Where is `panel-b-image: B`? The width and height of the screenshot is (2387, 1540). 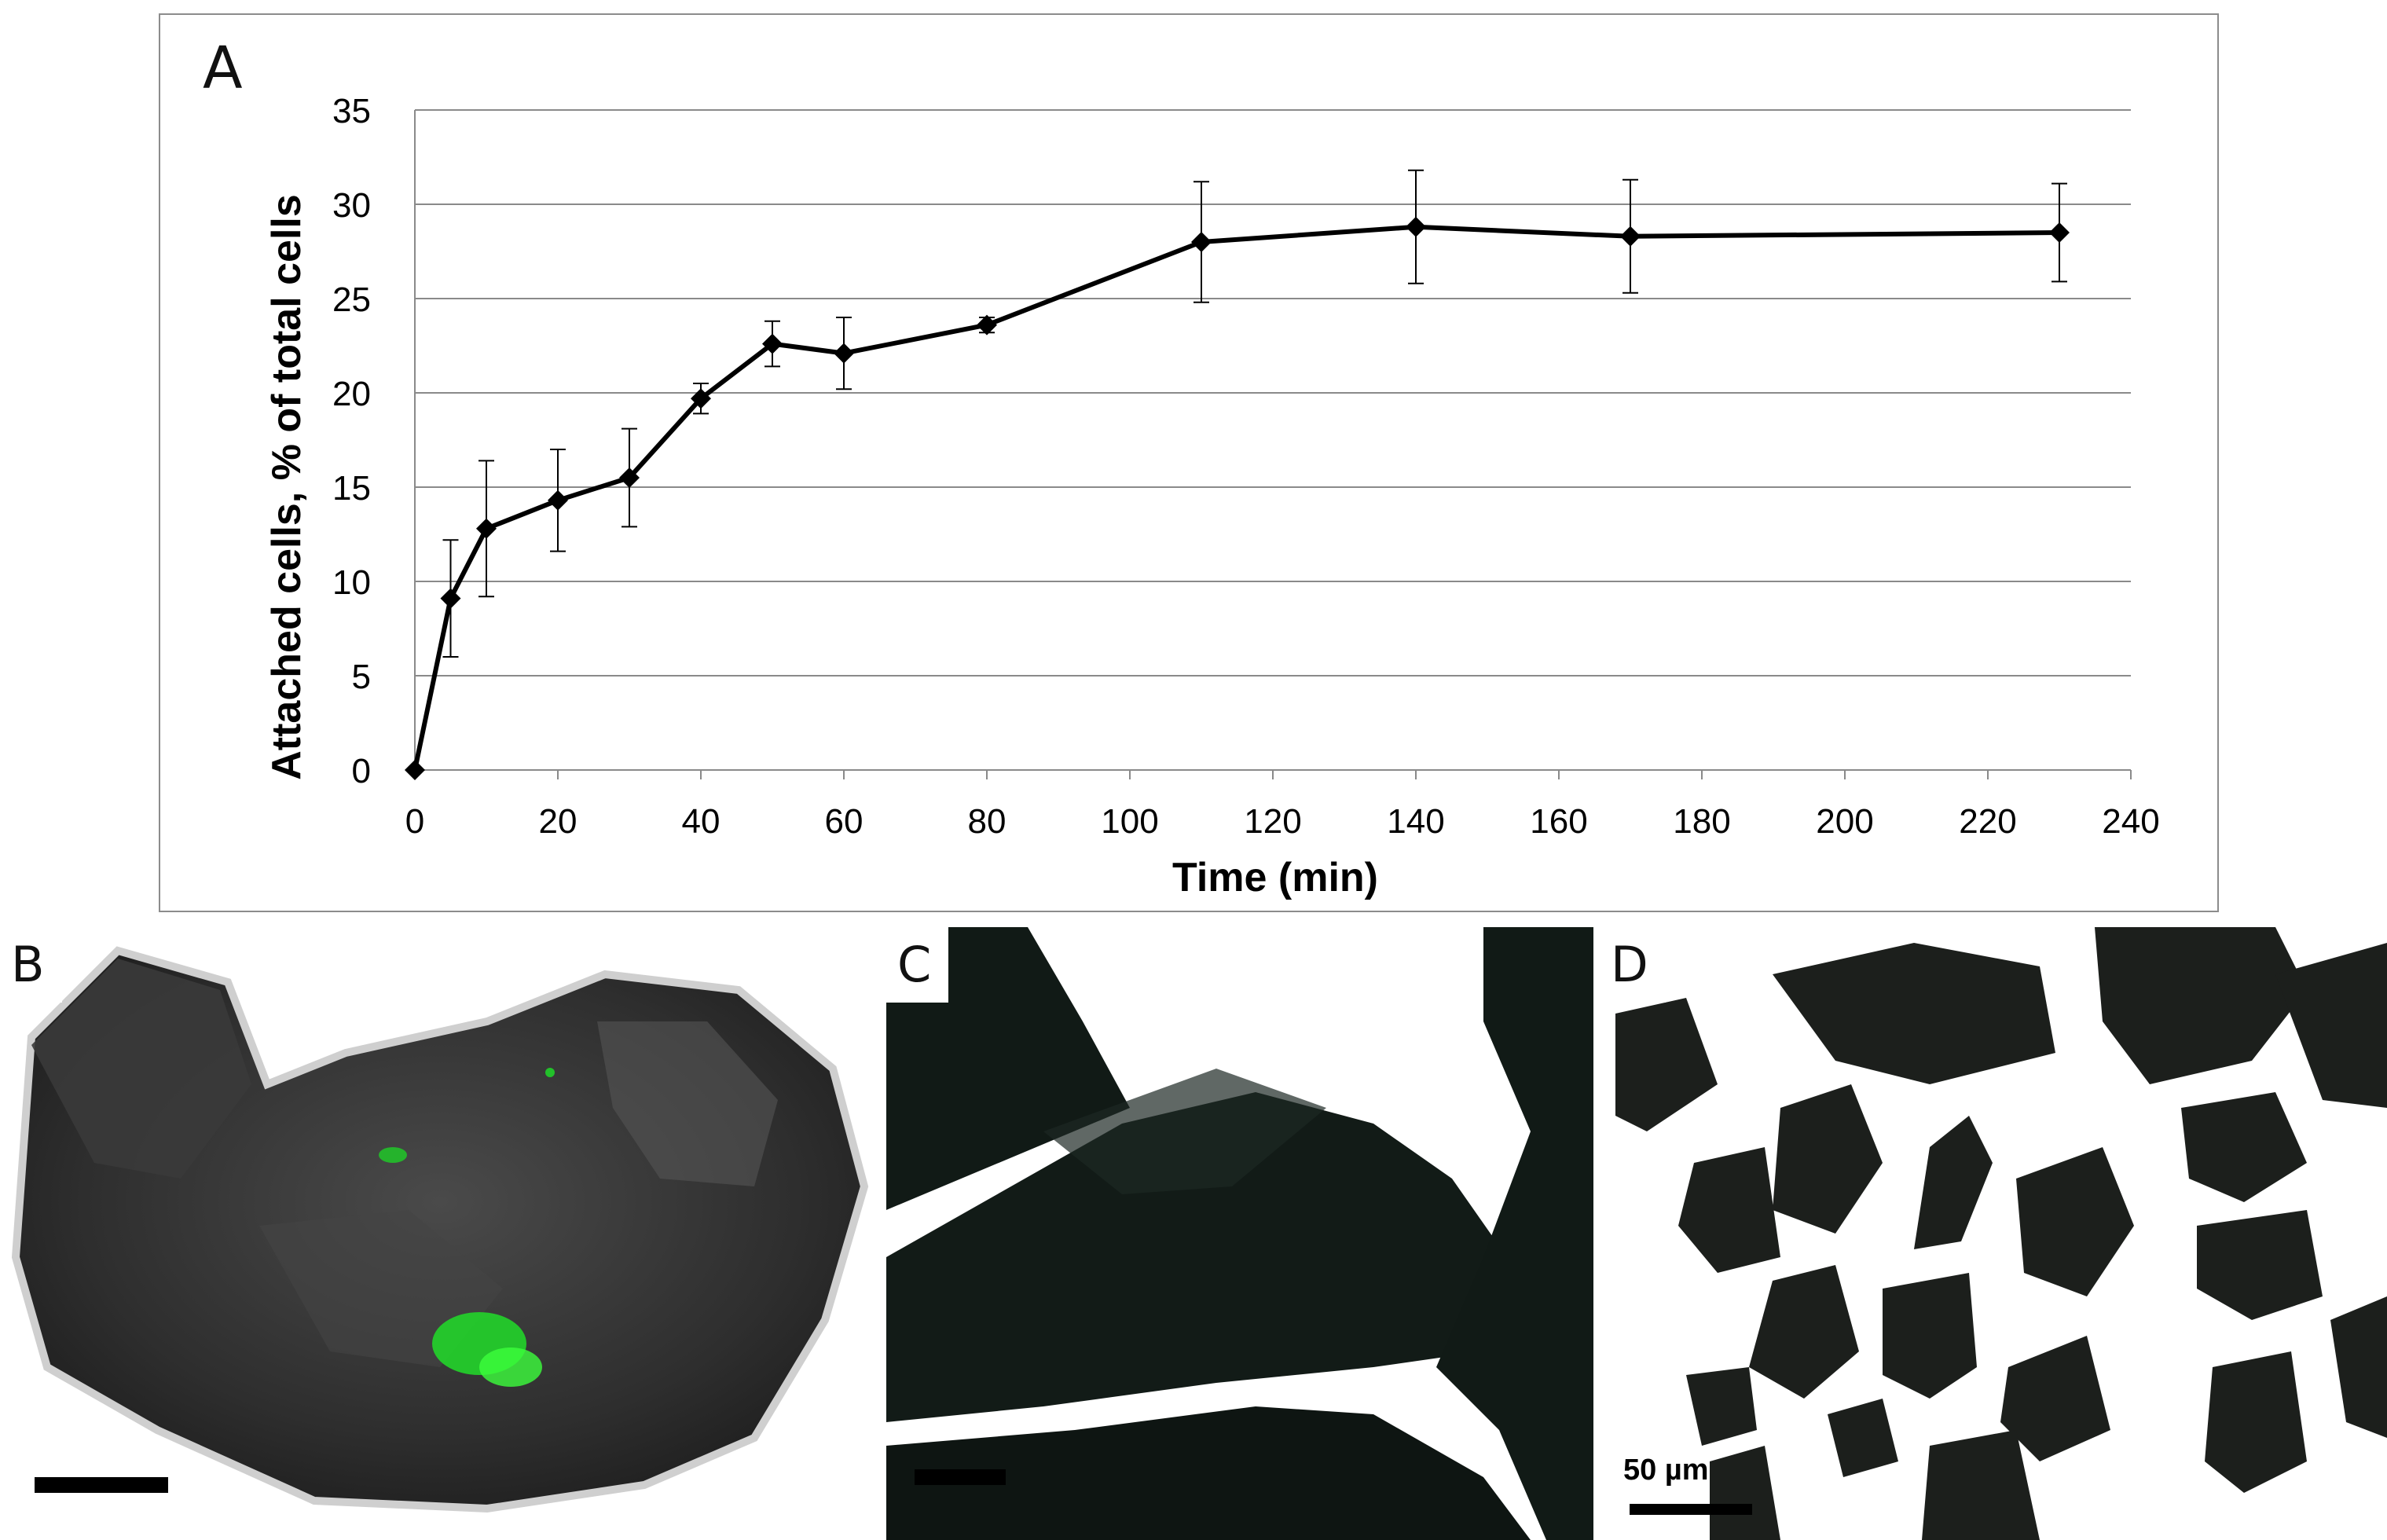
panel-b-image: B is located at coordinates (440, 1233).